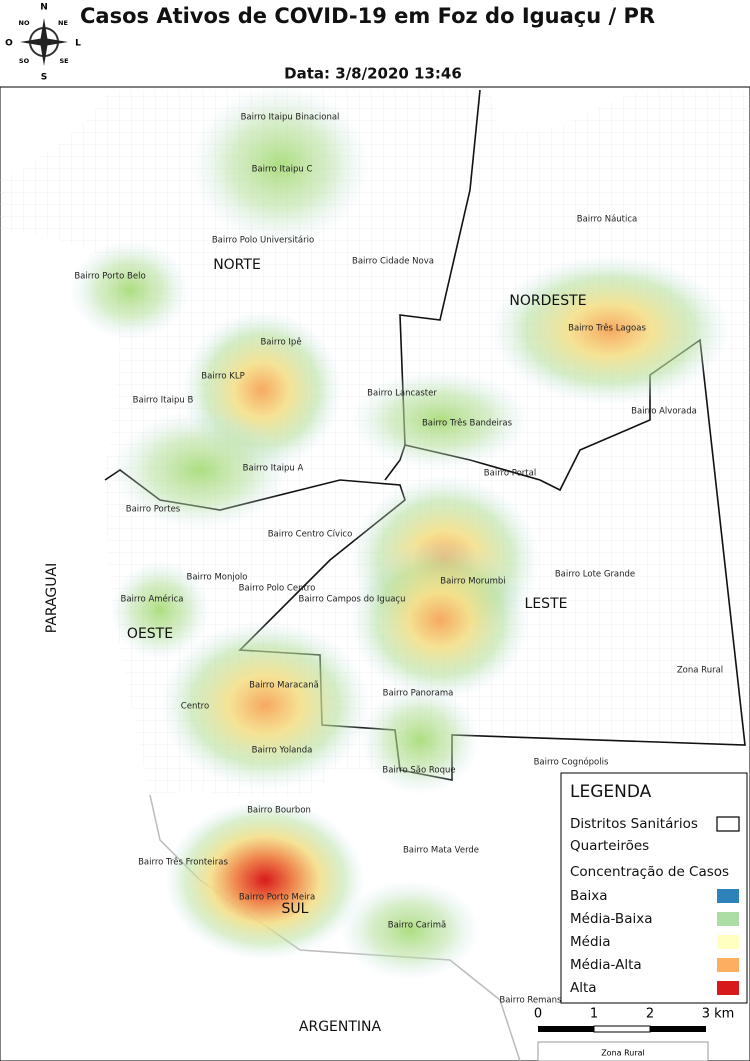 This screenshot has height=1061, width=750. I want to click on neighborhood-label: Bairro América, so click(151, 599).